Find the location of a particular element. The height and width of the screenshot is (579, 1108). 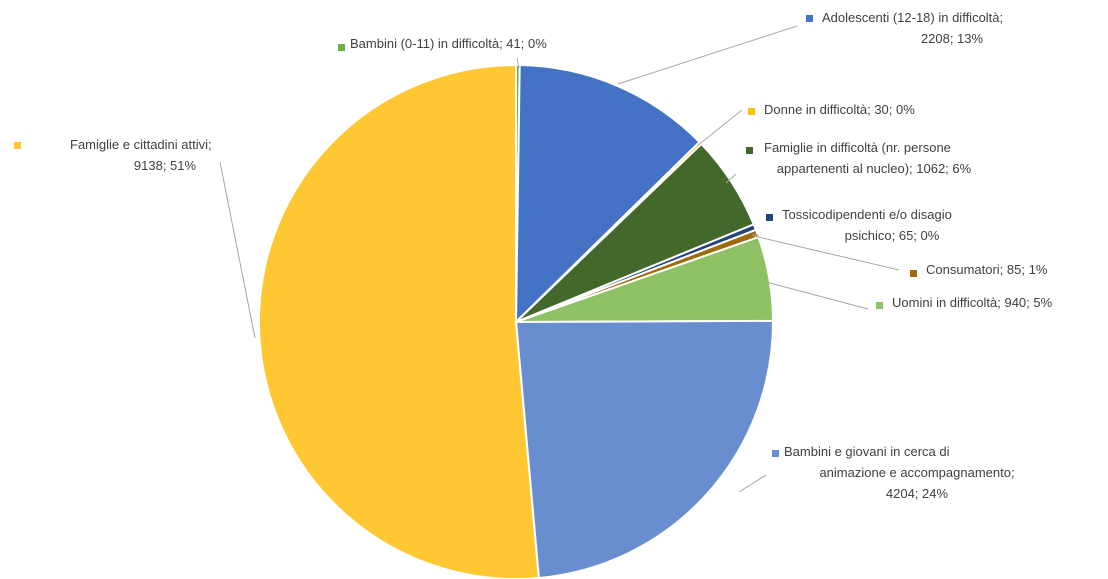

data-label: Bambini e giovani in cerca di is located at coordinates (867, 451).